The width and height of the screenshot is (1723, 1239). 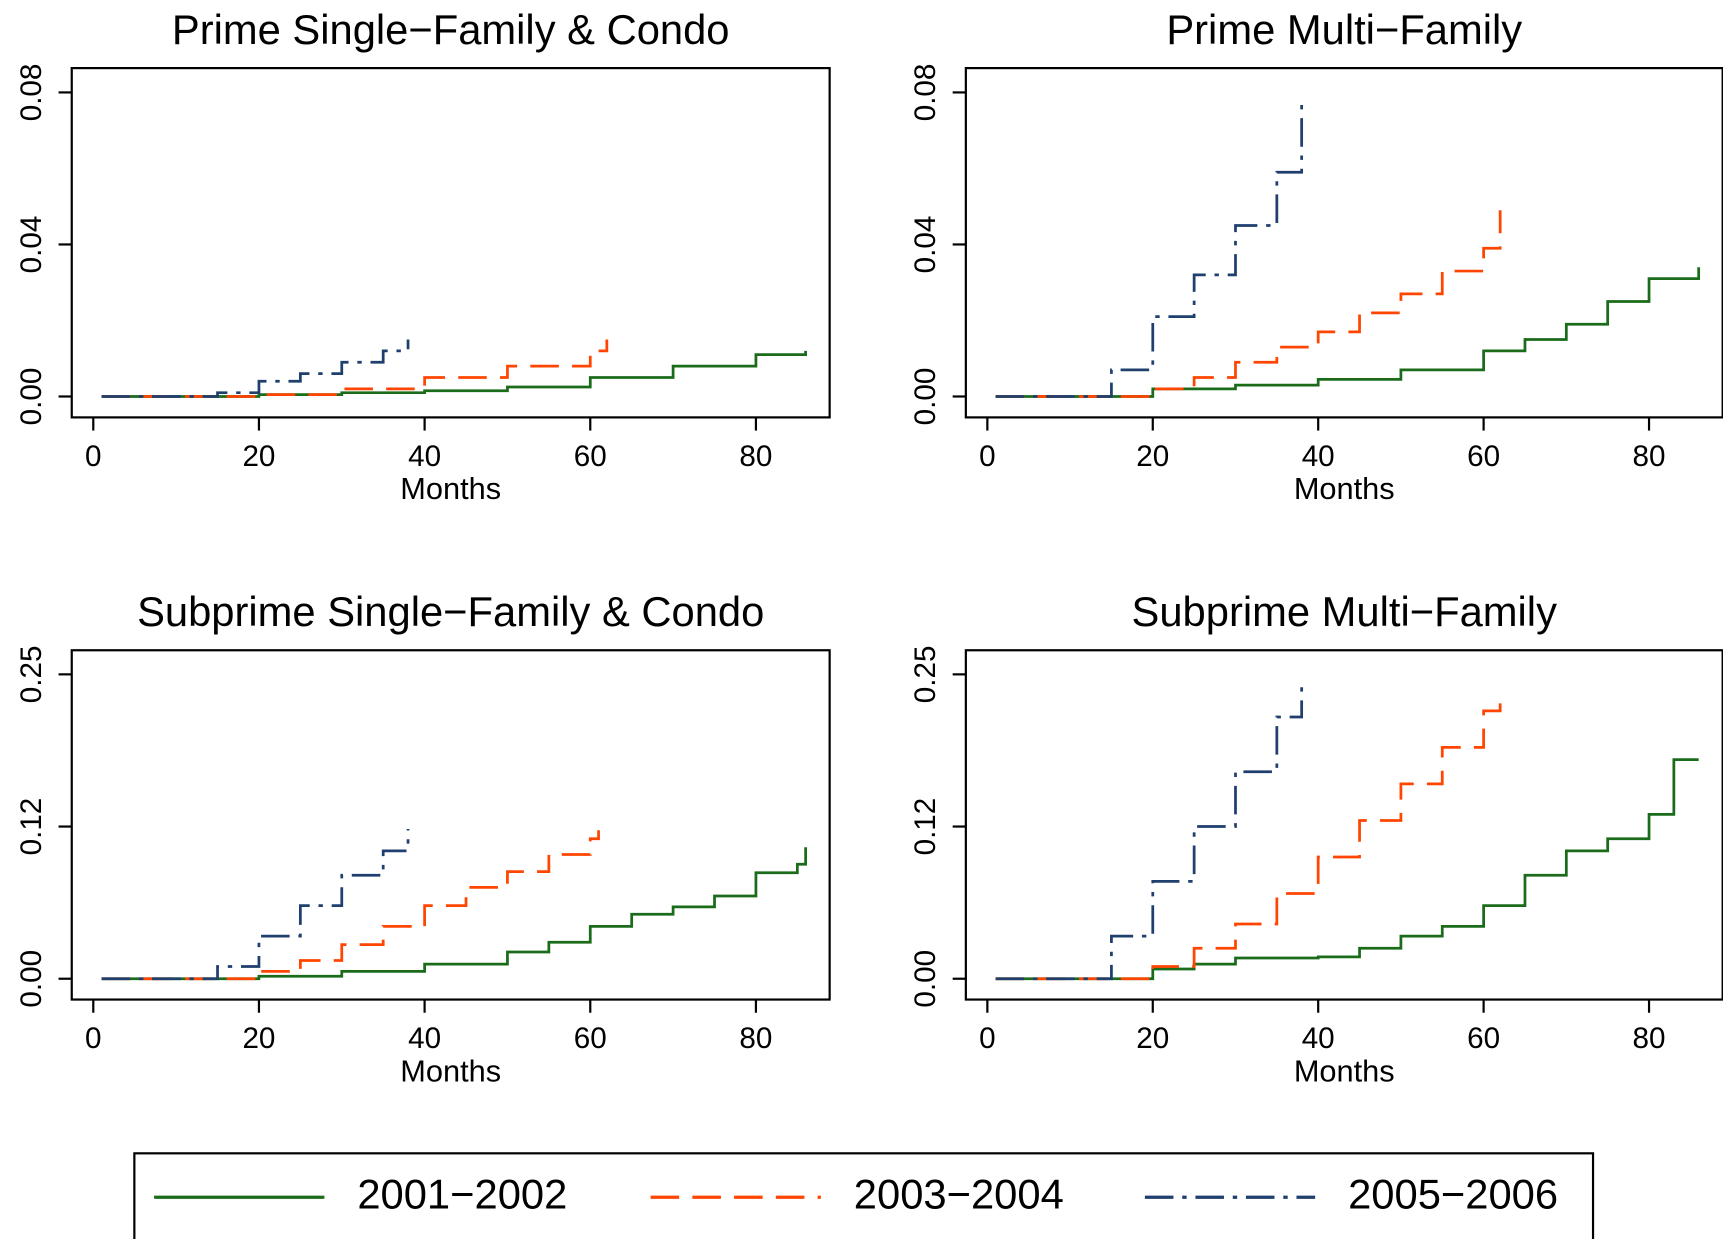 What do you see at coordinates (1453, 1193) in the screenshot?
I see `legend-label: 2005−2006` at bounding box center [1453, 1193].